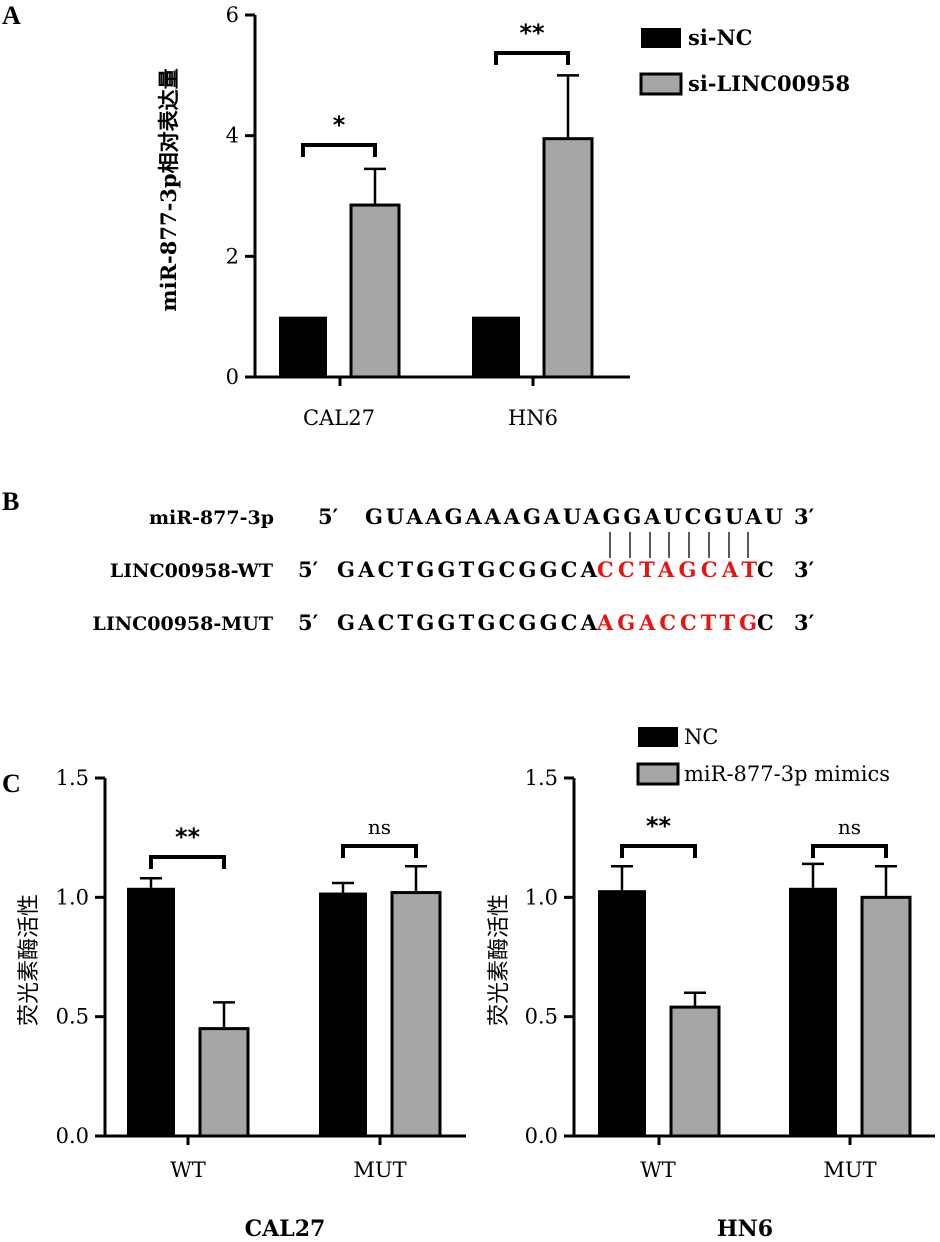 The image size is (940, 1242). What do you see at coordinates (232, 15) in the screenshot?
I see `y-tick-label: 6` at bounding box center [232, 15].